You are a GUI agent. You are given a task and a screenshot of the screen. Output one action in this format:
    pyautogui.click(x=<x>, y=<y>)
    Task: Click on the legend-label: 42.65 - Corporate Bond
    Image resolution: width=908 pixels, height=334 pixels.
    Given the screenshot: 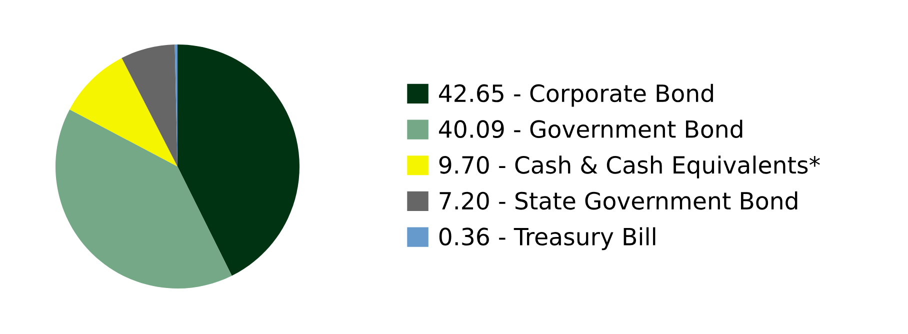 What is the action you would take?
    pyautogui.click(x=576, y=95)
    